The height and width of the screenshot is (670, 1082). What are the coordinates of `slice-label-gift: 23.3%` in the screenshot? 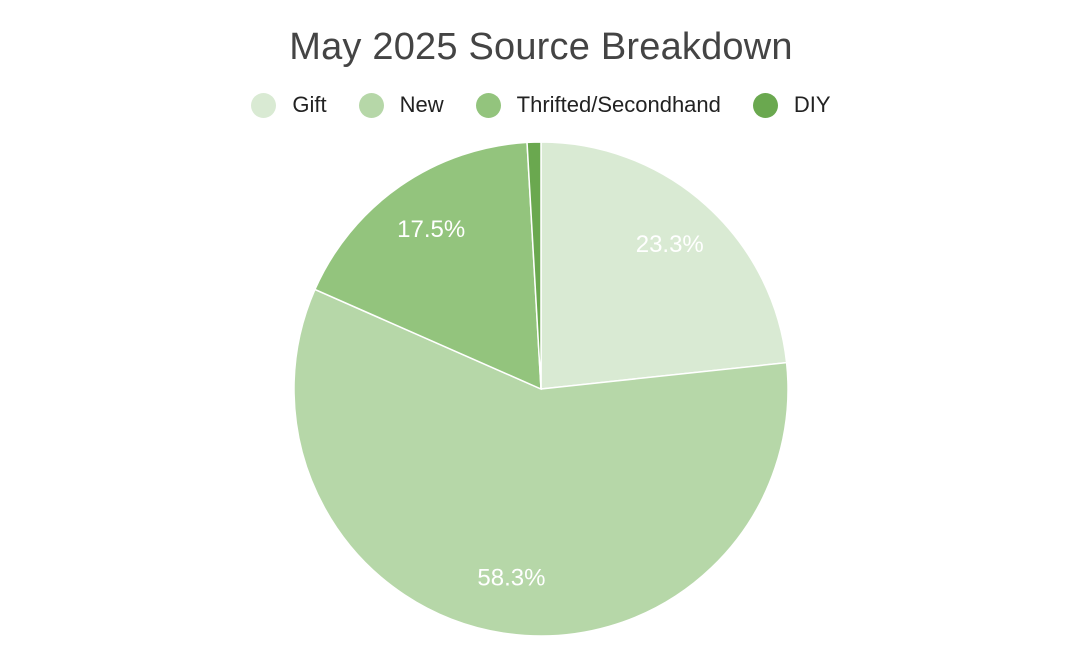 It's located at (670, 244).